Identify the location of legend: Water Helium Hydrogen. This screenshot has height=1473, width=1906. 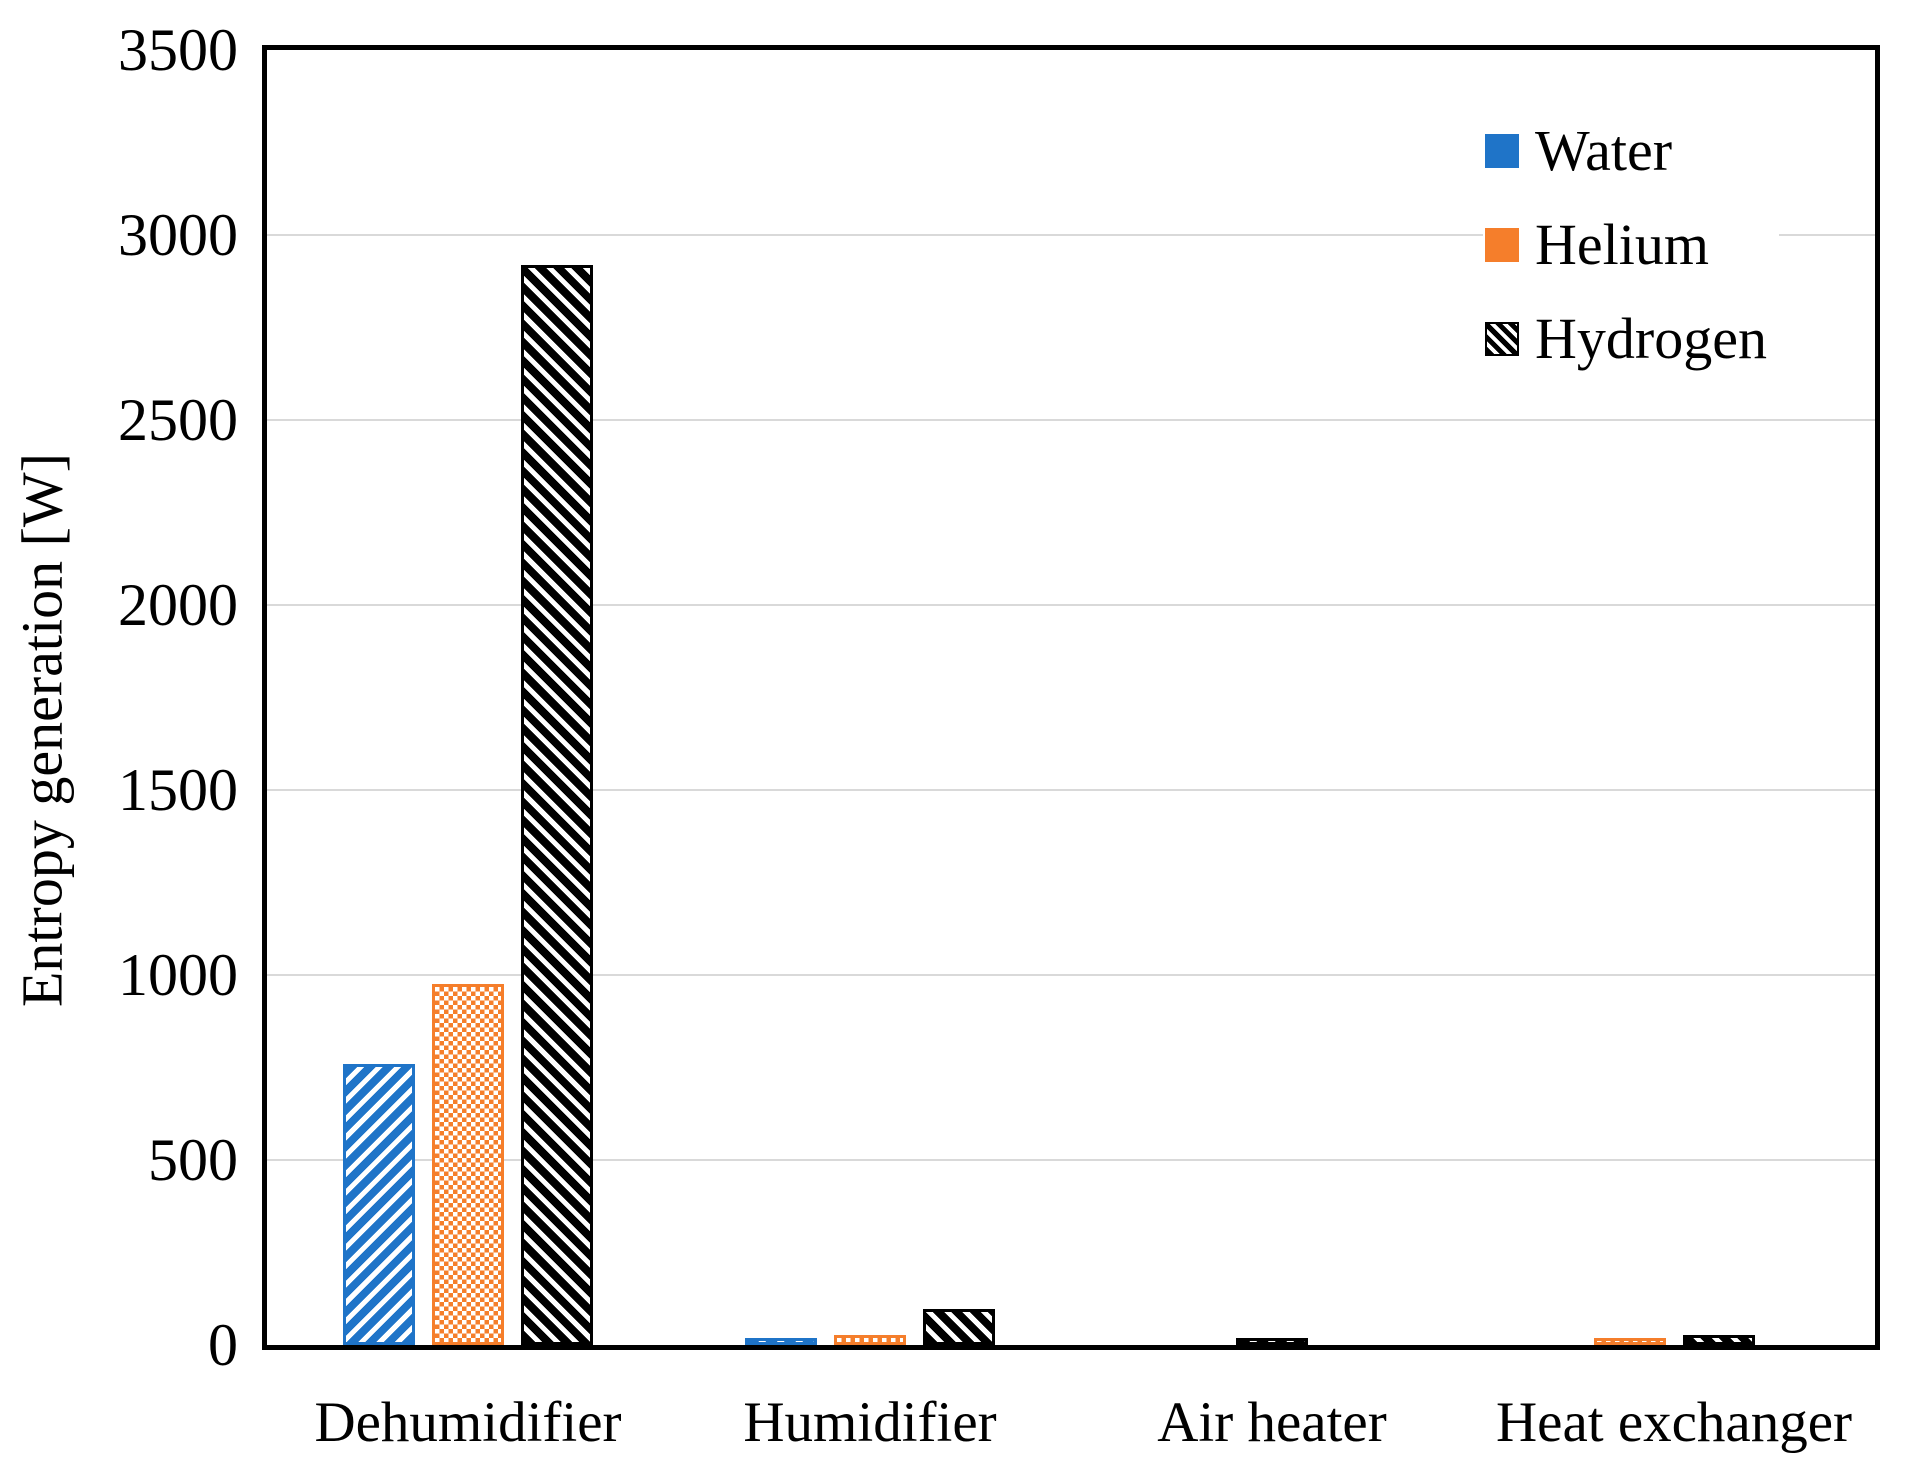
(1631, 260).